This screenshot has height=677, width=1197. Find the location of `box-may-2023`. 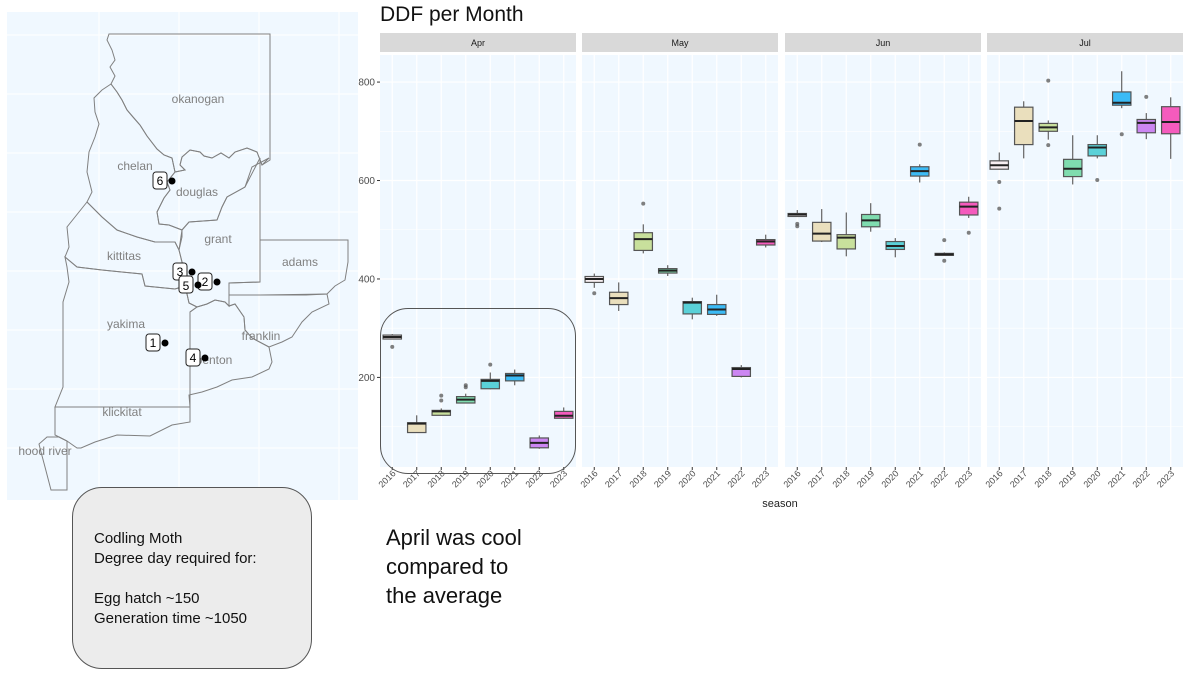

box-may-2023 is located at coordinates (765, 241).